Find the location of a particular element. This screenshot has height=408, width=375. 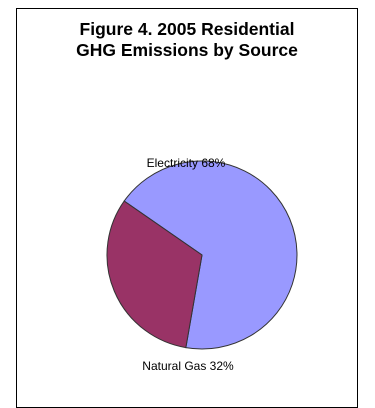

natural-gas-slice-label: Natural Gas 32% is located at coordinates (188, 366).